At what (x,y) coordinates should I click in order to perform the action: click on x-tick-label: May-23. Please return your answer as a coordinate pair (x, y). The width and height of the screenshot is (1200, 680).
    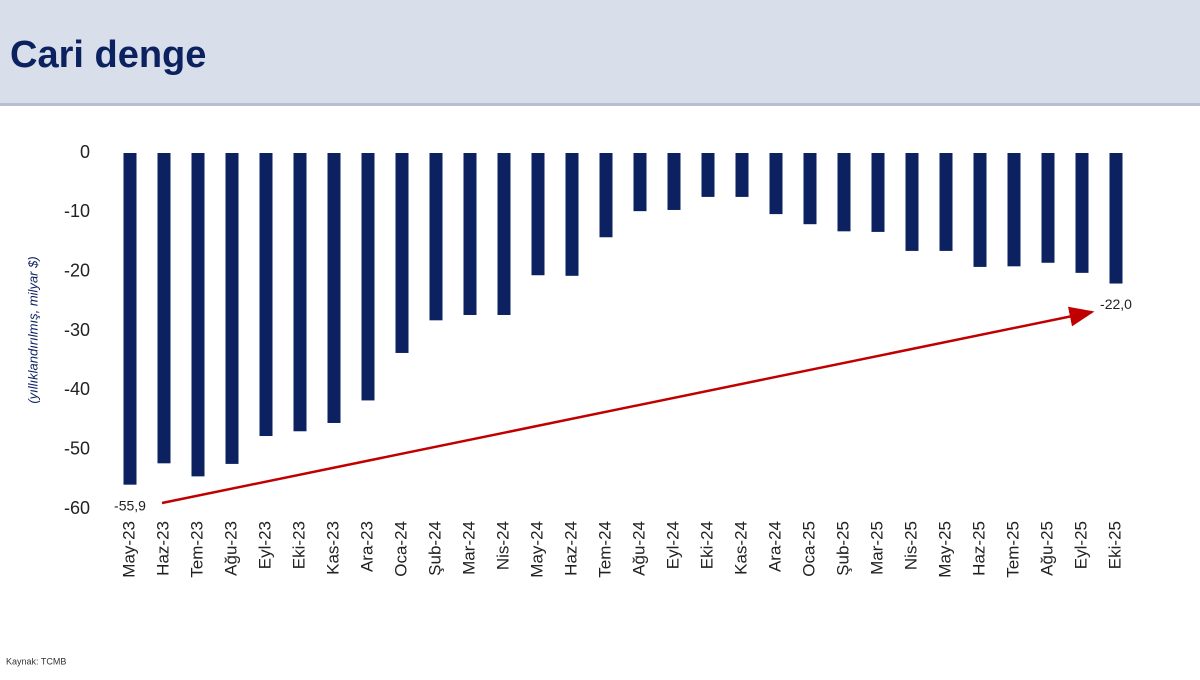
    Looking at the image, I should click on (128, 549).